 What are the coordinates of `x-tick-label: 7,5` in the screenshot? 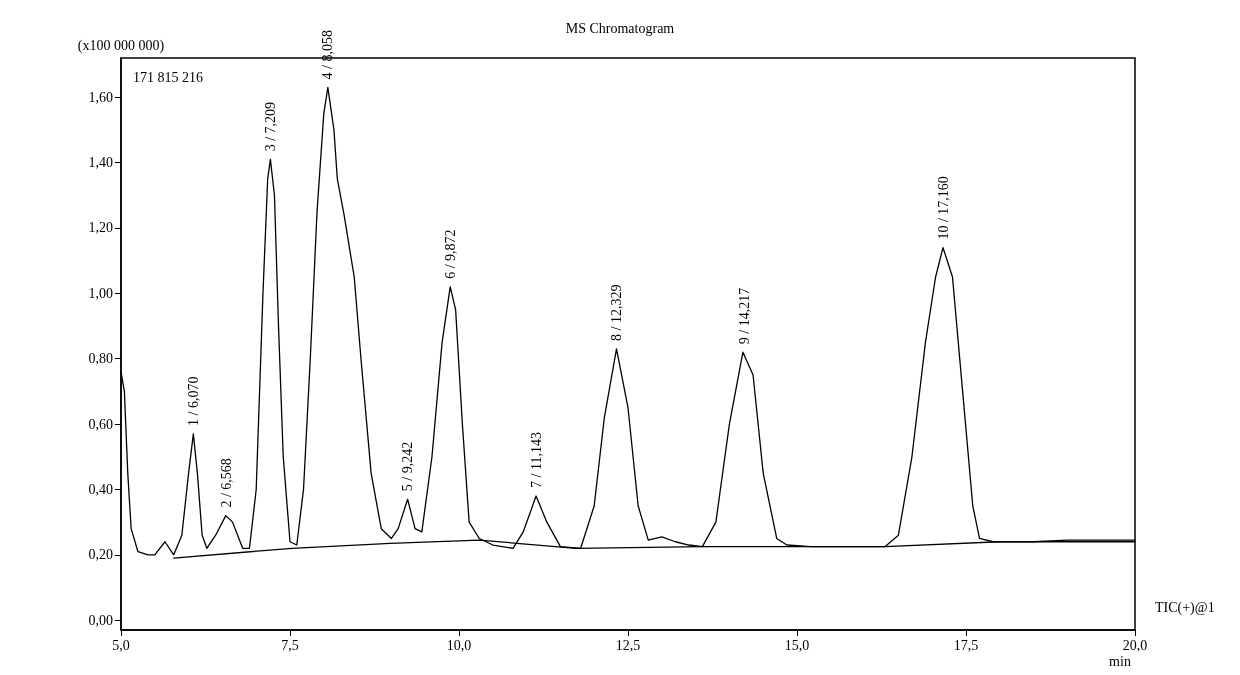 It's located at (290, 645).